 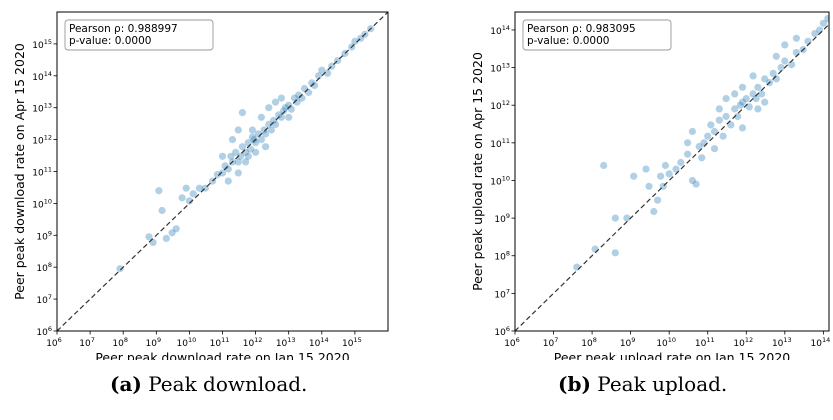 What do you see at coordinates (19, 171) in the screenshot?
I see `y-axis-label: Peer peak download rate on Apr 15 2020` at bounding box center [19, 171].